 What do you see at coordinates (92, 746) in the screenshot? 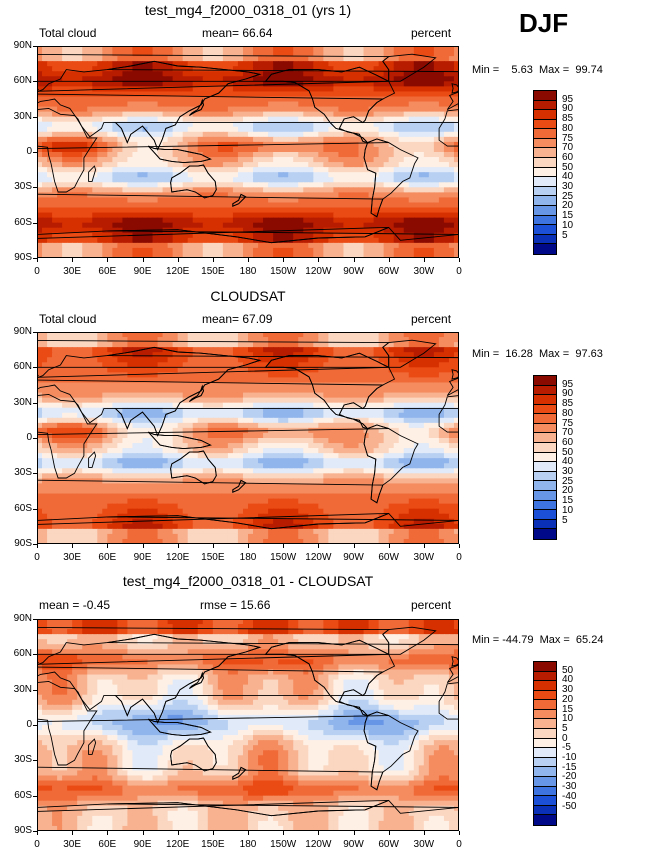
I see `madagascar-coastline` at bounding box center [92, 746].